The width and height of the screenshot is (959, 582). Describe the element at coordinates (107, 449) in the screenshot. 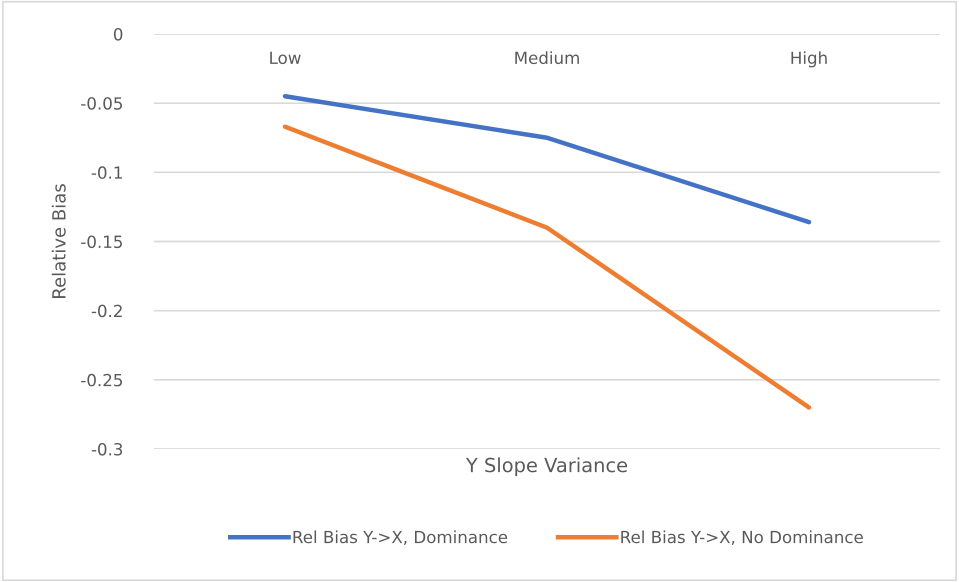

I see `y-tick-label: -0.3` at that location.